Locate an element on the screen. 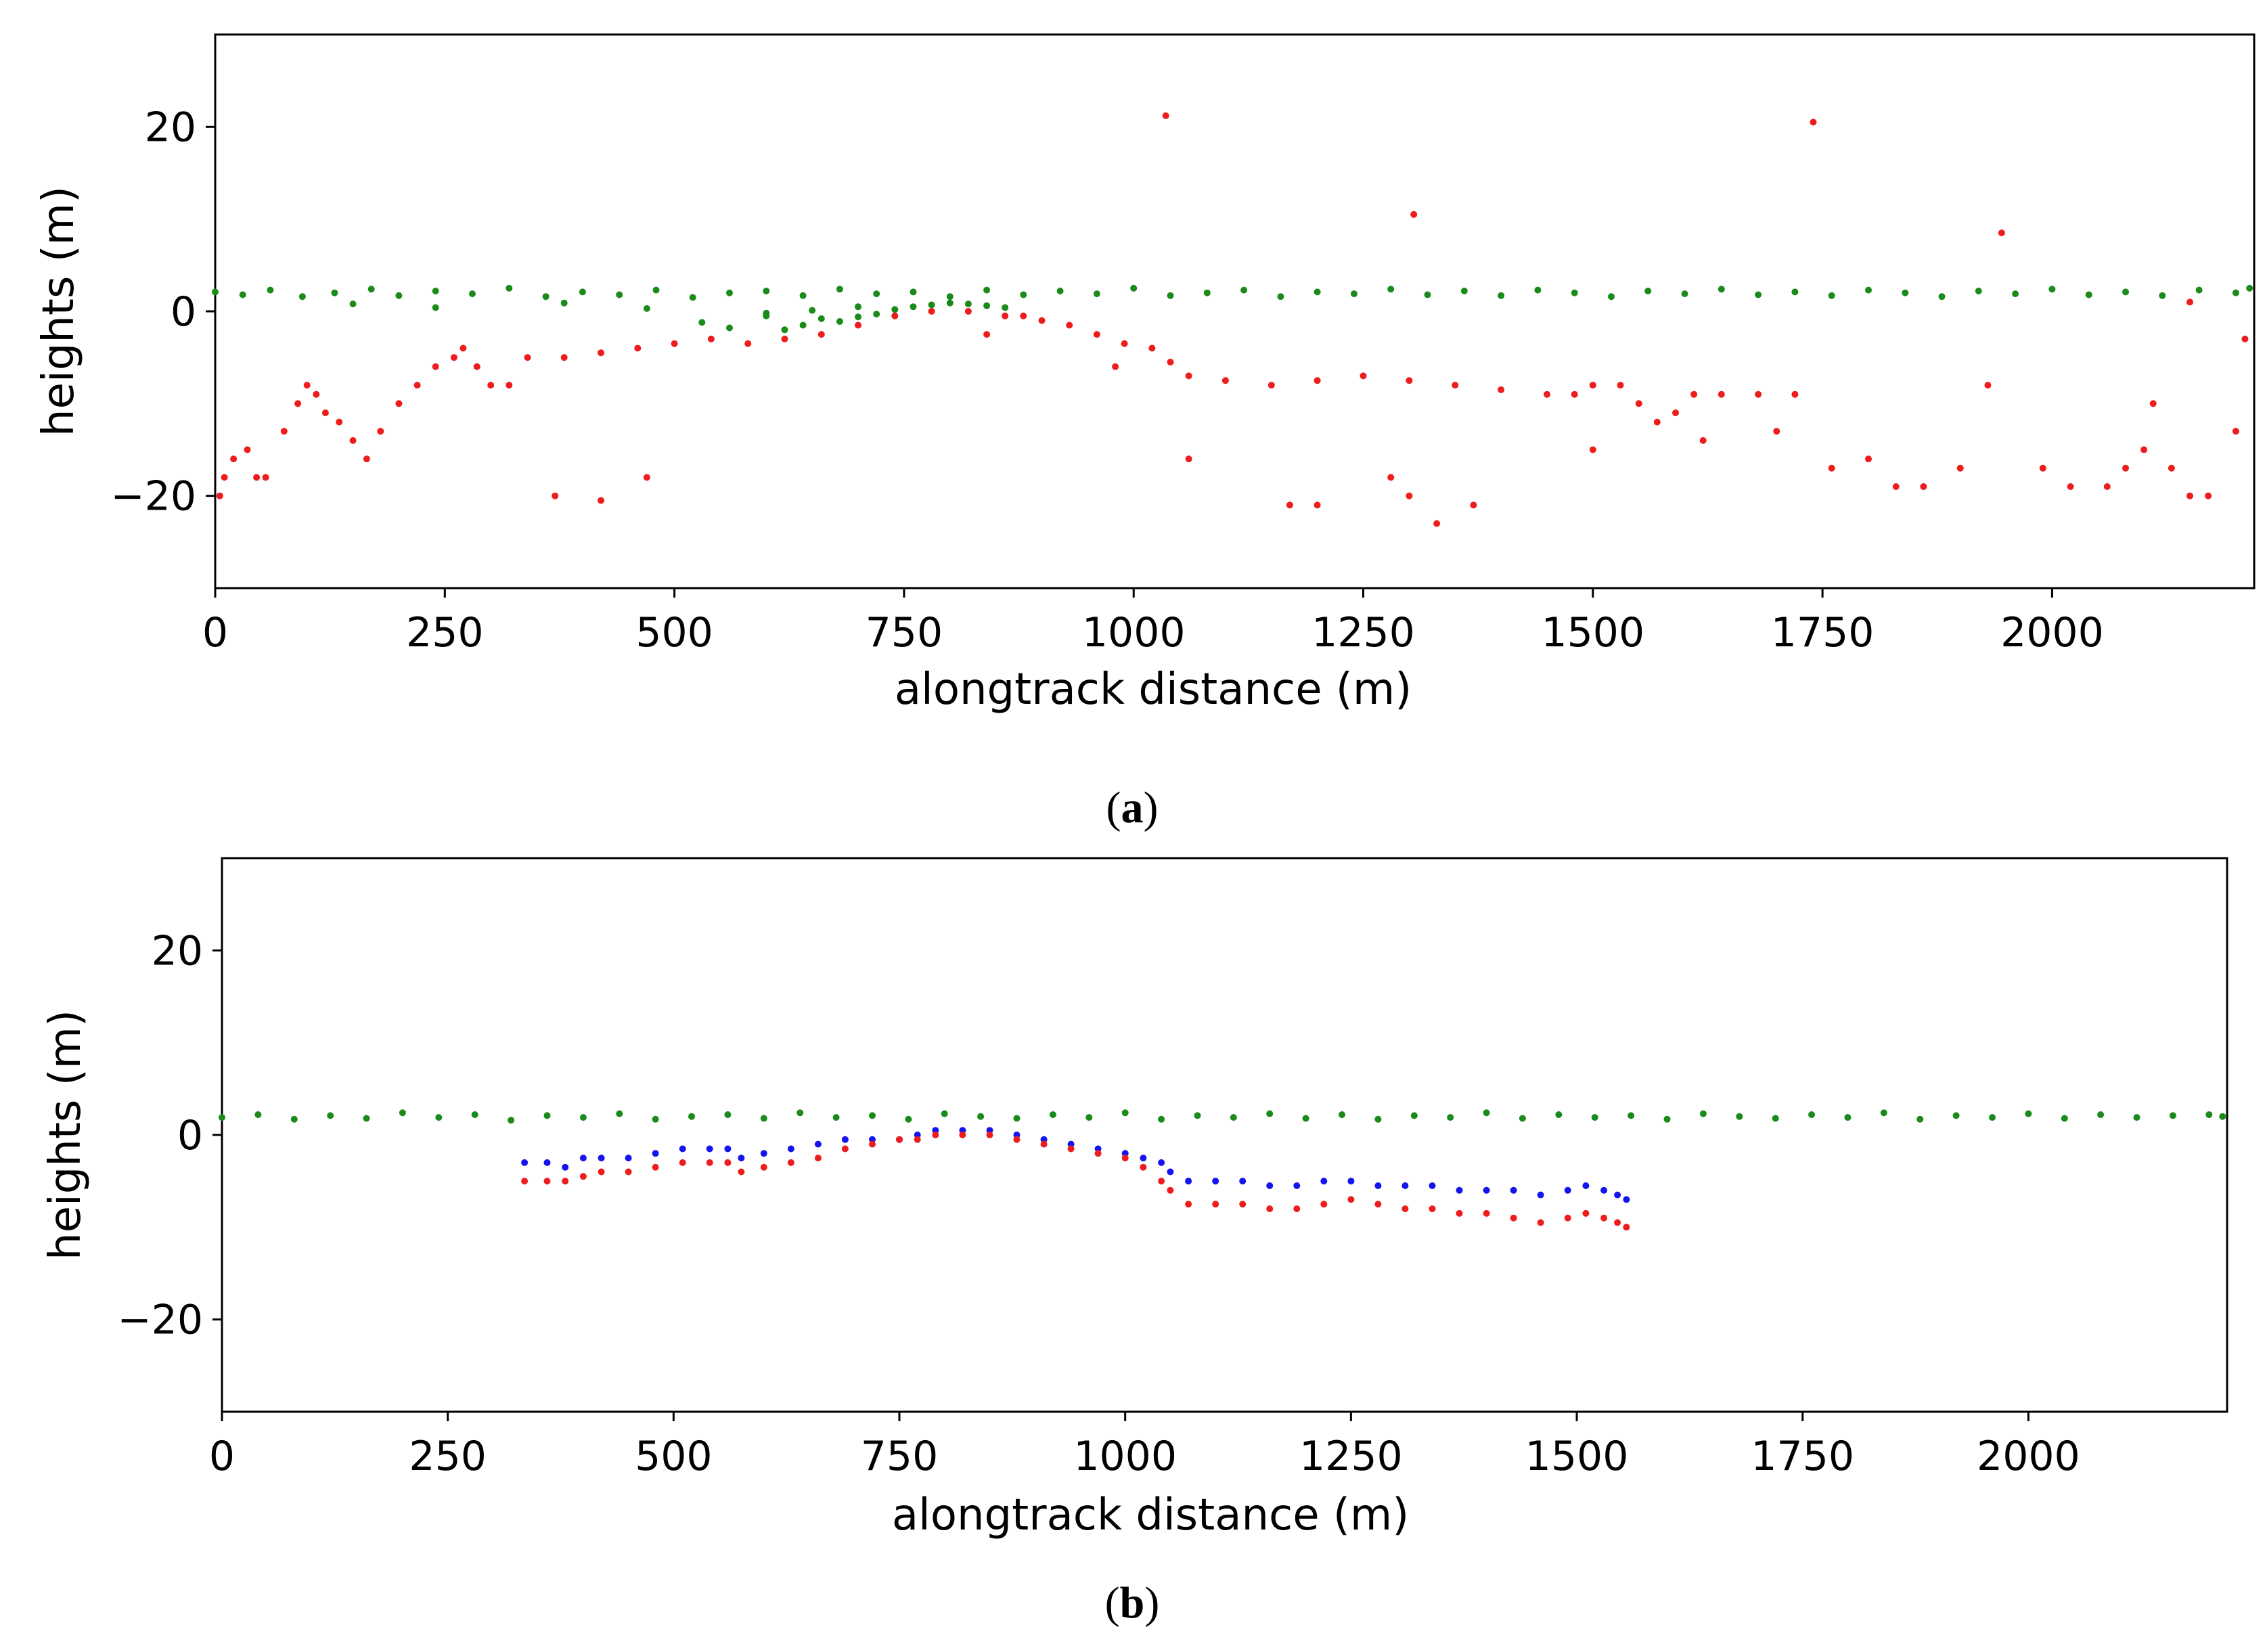 The image size is (2265, 1652). caption-open-b: ( is located at coordinates (1112, 1603).